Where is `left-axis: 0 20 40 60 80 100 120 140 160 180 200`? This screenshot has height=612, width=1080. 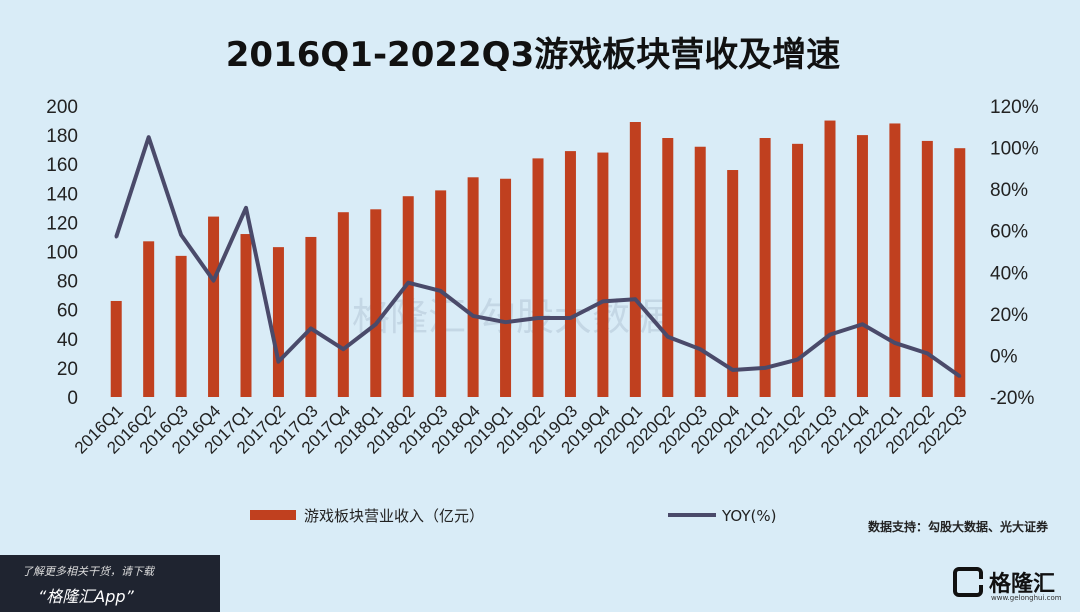
left-axis: 0 20 40 60 80 100 120 140 160 180 200 is located at coordinates (62, 253).